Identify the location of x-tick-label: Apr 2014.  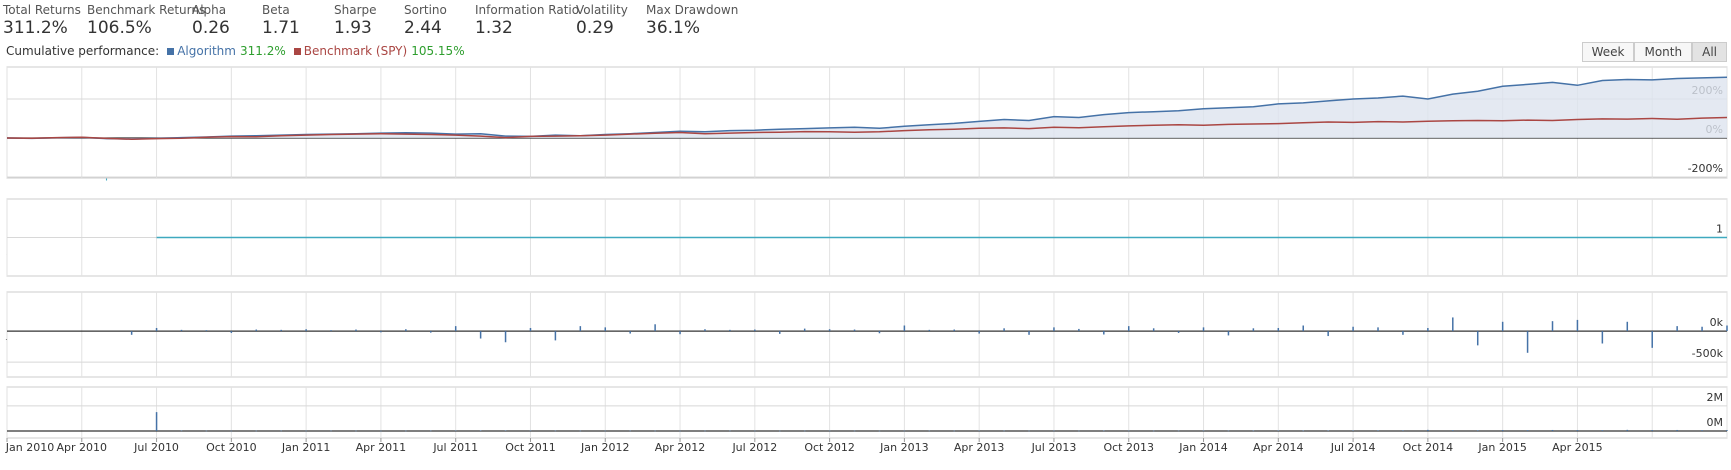
(1278, 447).